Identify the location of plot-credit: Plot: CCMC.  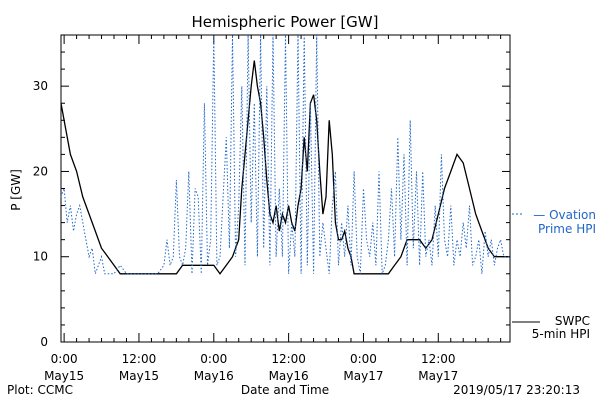
(40, 390).